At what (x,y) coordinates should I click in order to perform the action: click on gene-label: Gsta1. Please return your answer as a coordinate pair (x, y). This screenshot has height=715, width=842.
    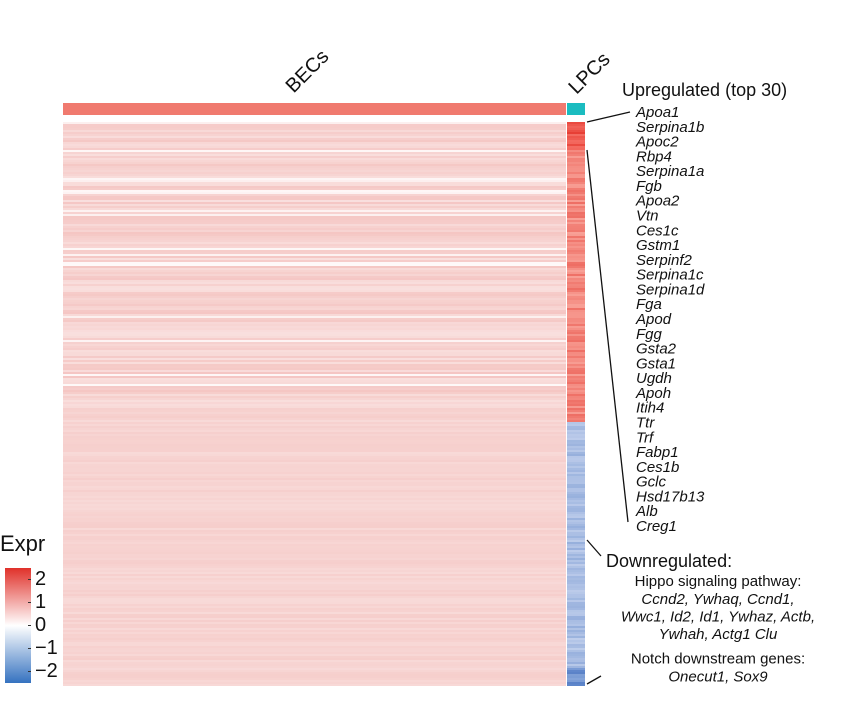
    Looking at the image, I should click on (656, 363).